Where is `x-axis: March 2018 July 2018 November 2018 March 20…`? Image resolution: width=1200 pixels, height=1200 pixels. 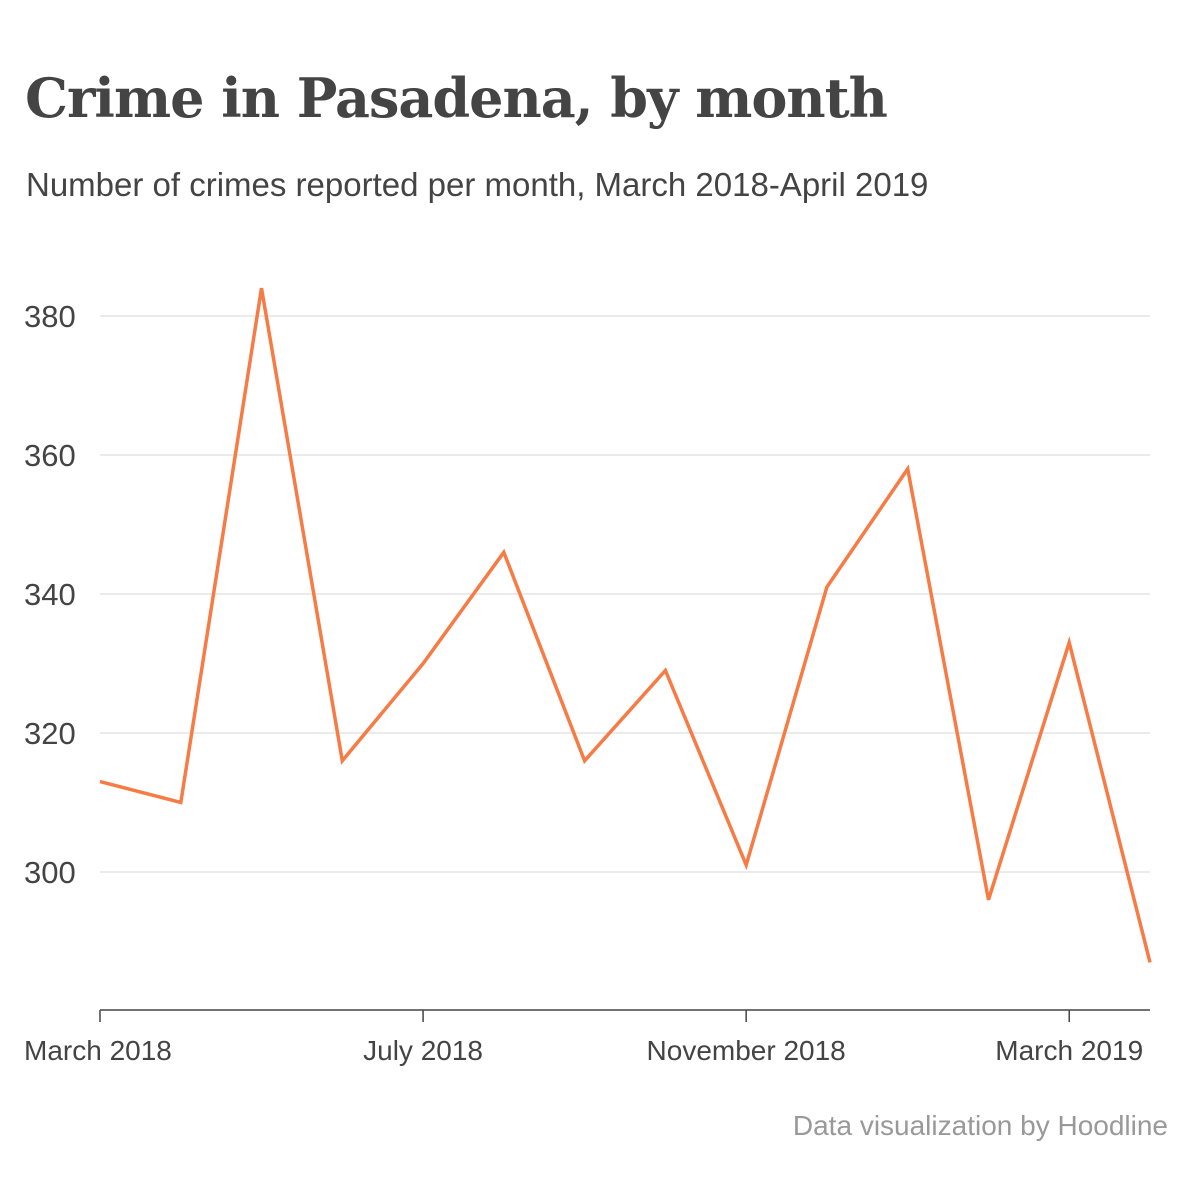
x-axis: March 2018 July 2018 November 2018 March 20… is located at coordinates (587, 1037).